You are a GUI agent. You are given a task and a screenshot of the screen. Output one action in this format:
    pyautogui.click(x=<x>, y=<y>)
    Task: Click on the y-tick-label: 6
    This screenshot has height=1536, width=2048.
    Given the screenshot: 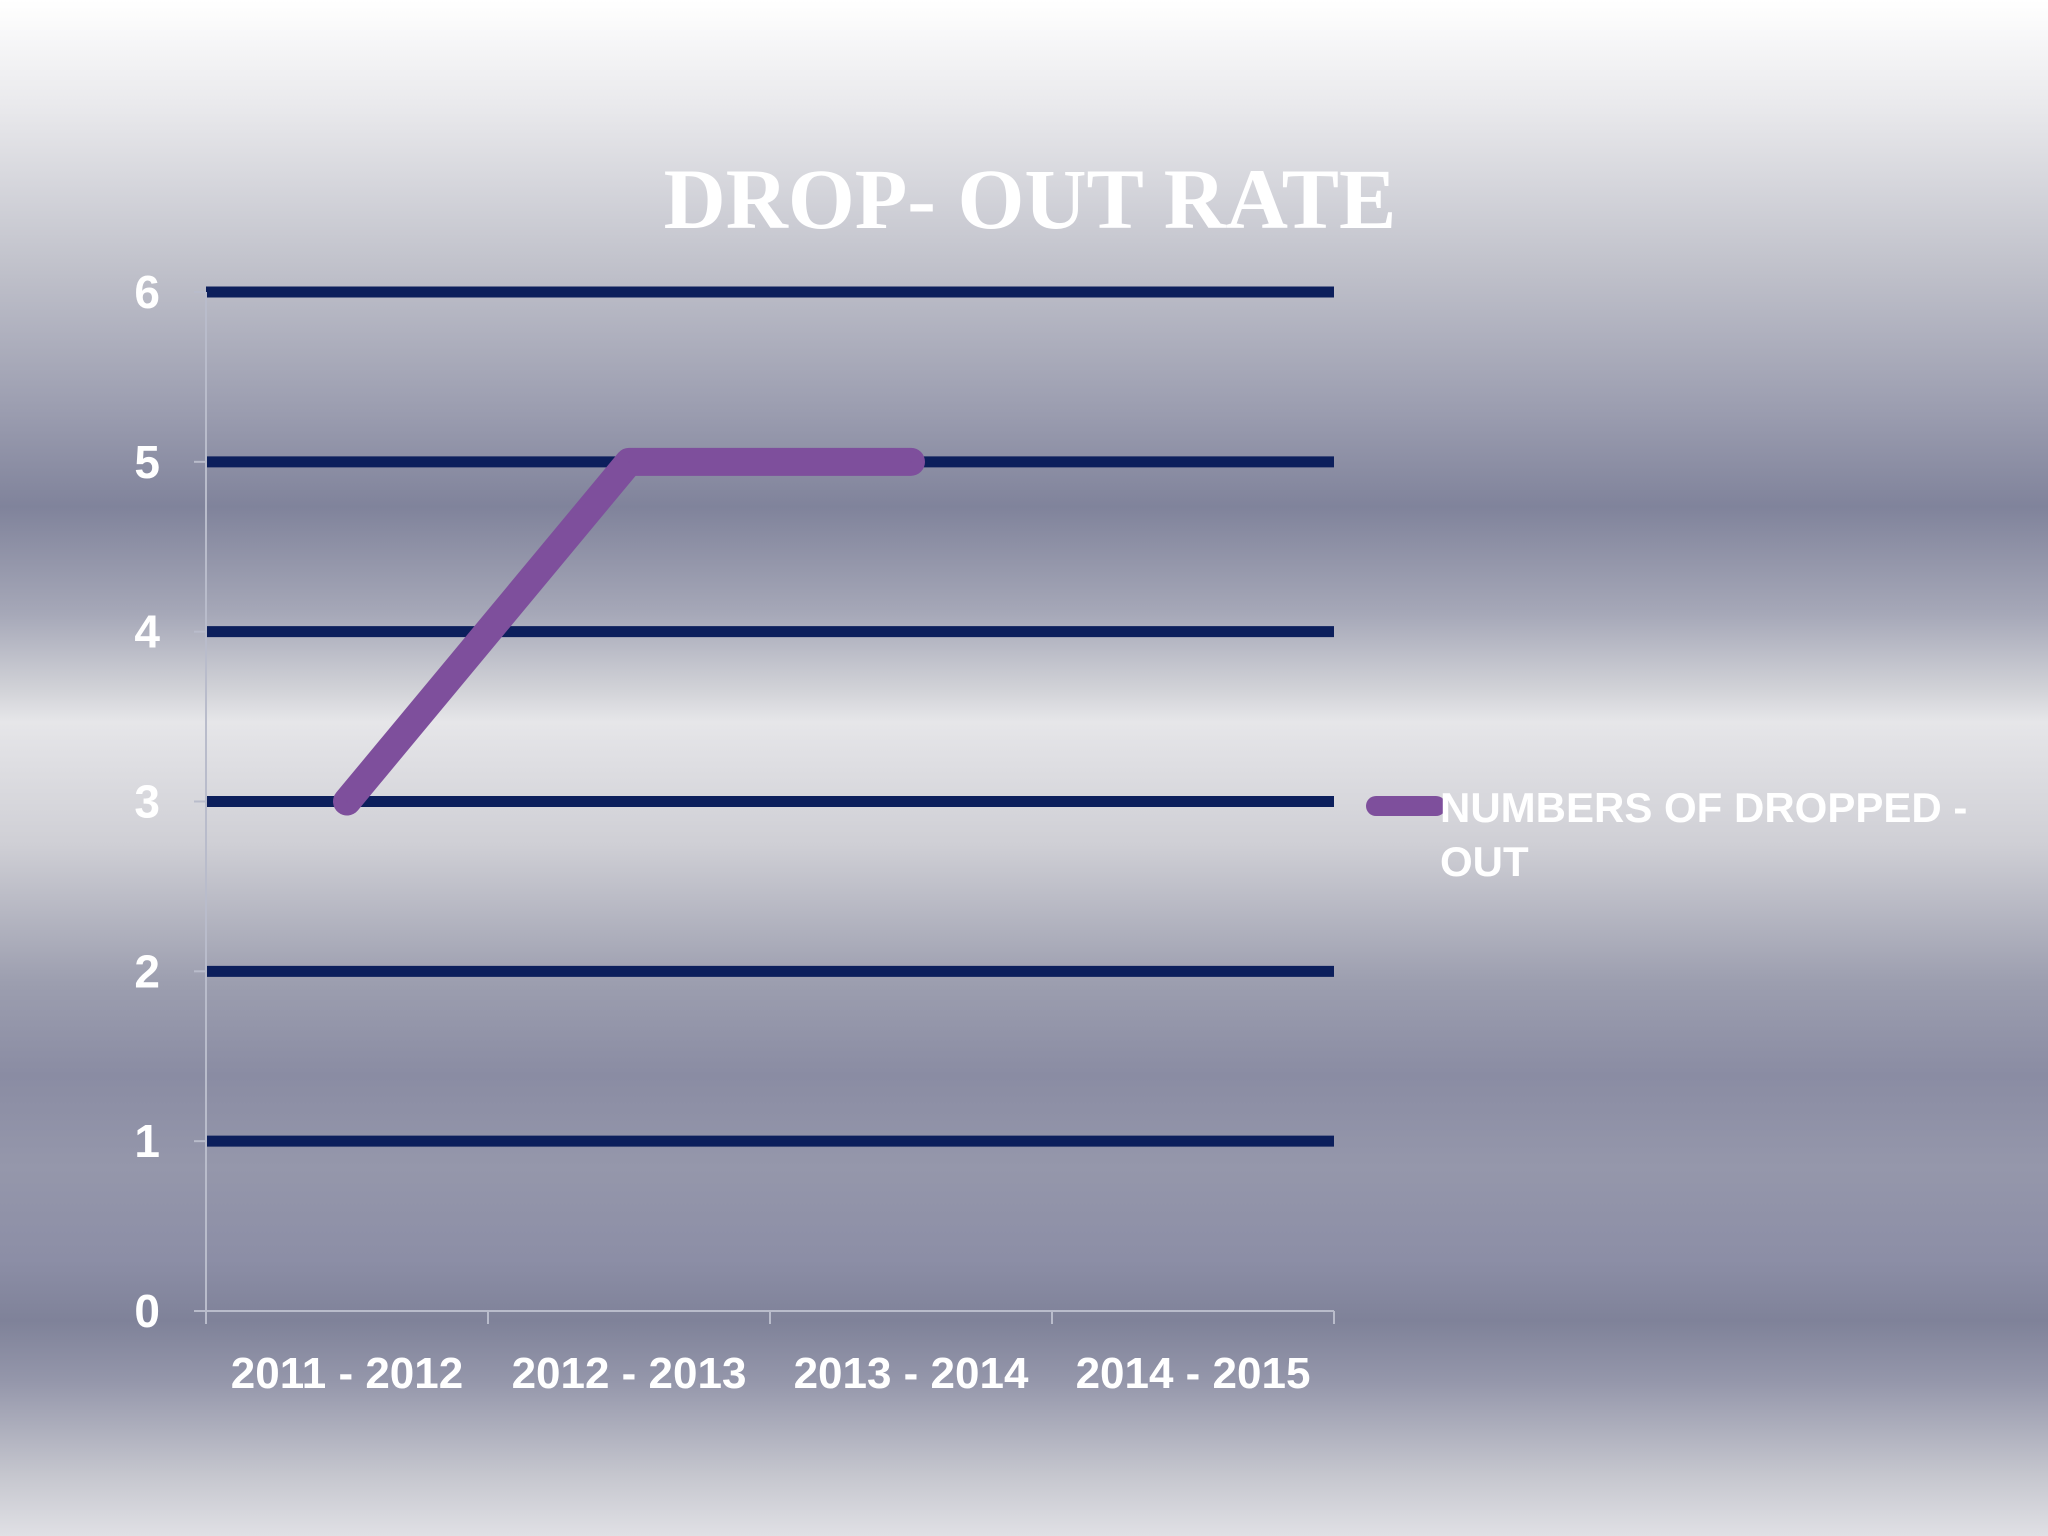 What is the action you would take?
    pyautogui.click(x=147, y=292)
    